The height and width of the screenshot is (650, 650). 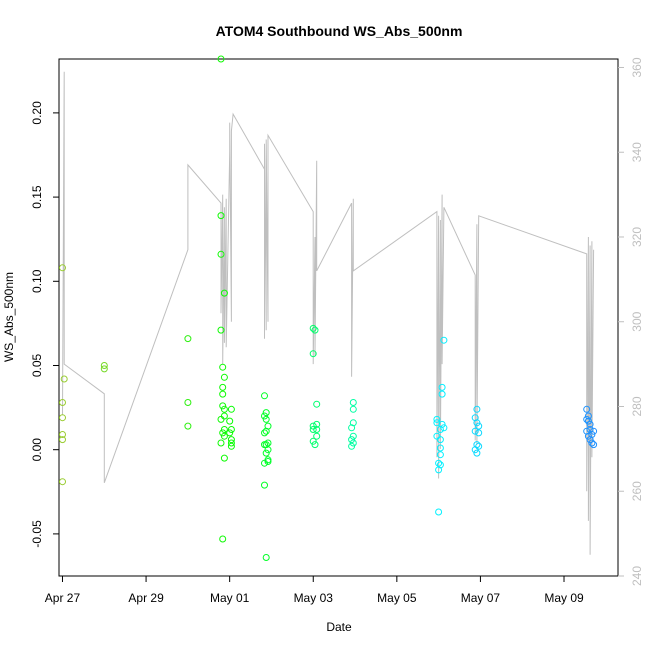 I want to click on x-tick-label: May 09, so click(x=564, y=598).